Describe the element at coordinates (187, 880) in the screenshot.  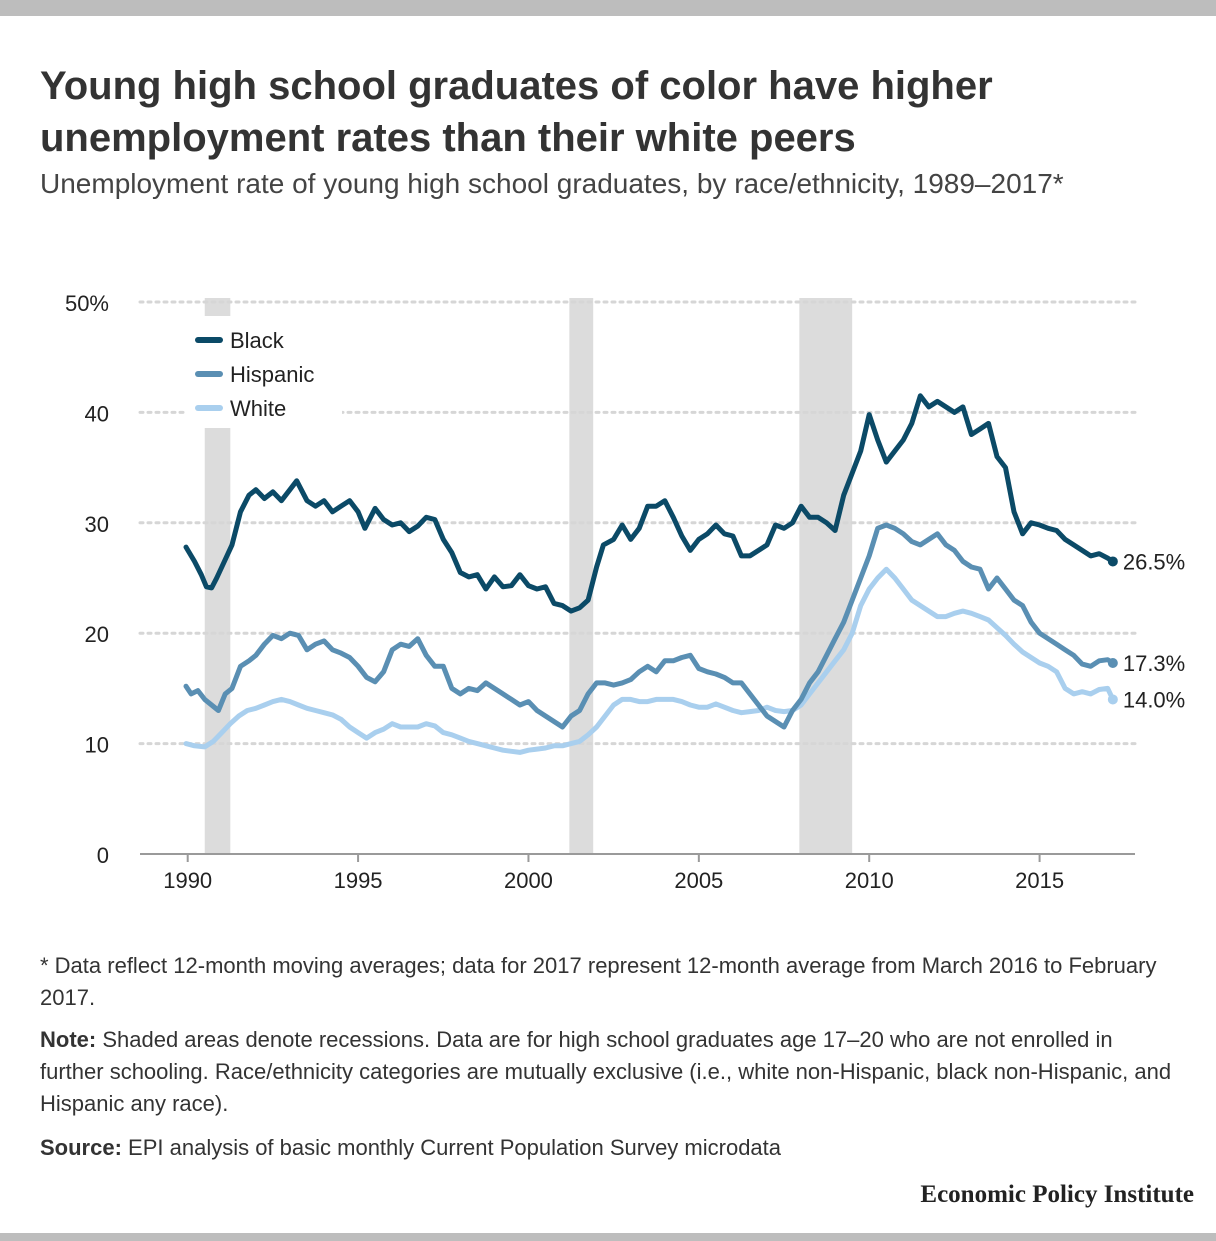
I see `x-tick-label: 1990` at that location.